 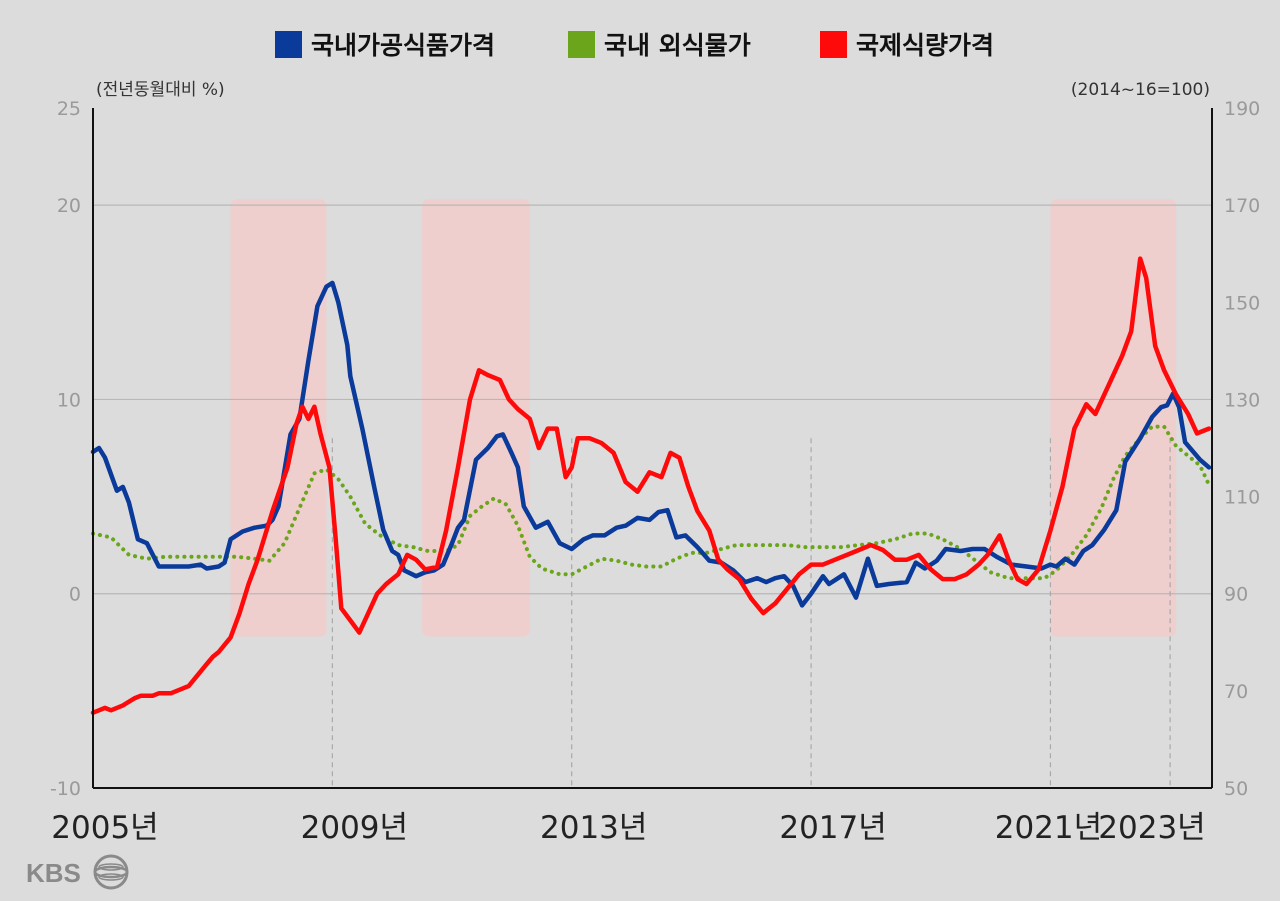 What do you see at coordinates (69, 400) in the screenshot?
I see `left-tick-label: 10` at bounding box center [69, 400].